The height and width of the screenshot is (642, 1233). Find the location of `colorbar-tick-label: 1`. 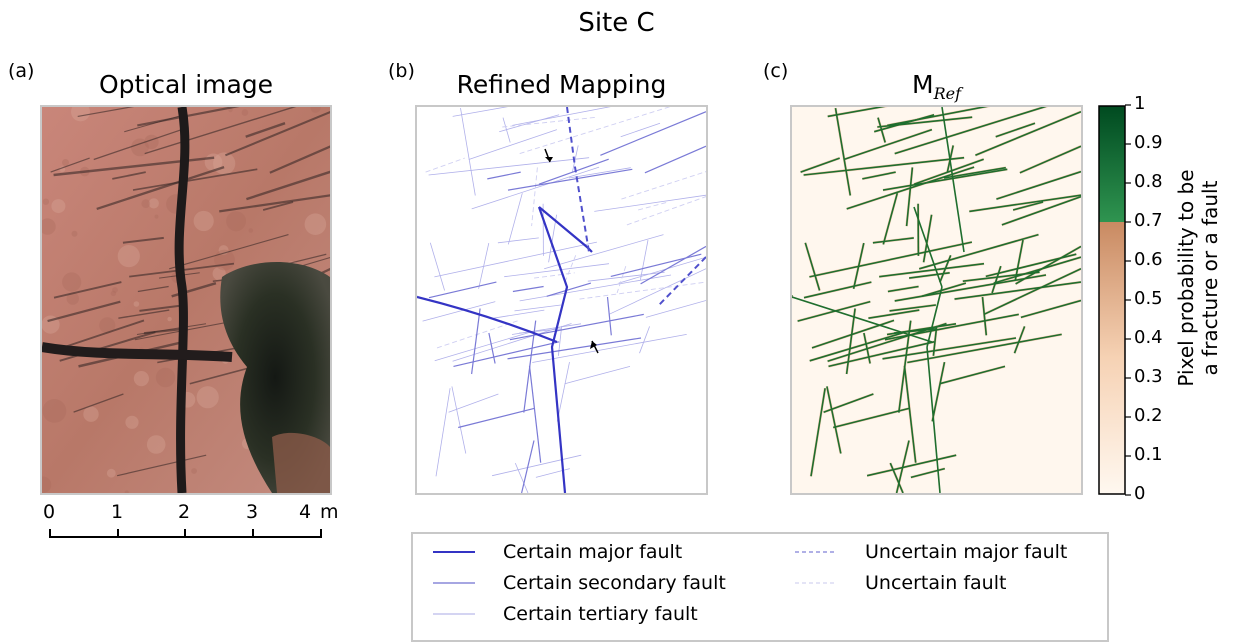

colorbar-tick-label: 1 is located at coordinates (1139, 103).